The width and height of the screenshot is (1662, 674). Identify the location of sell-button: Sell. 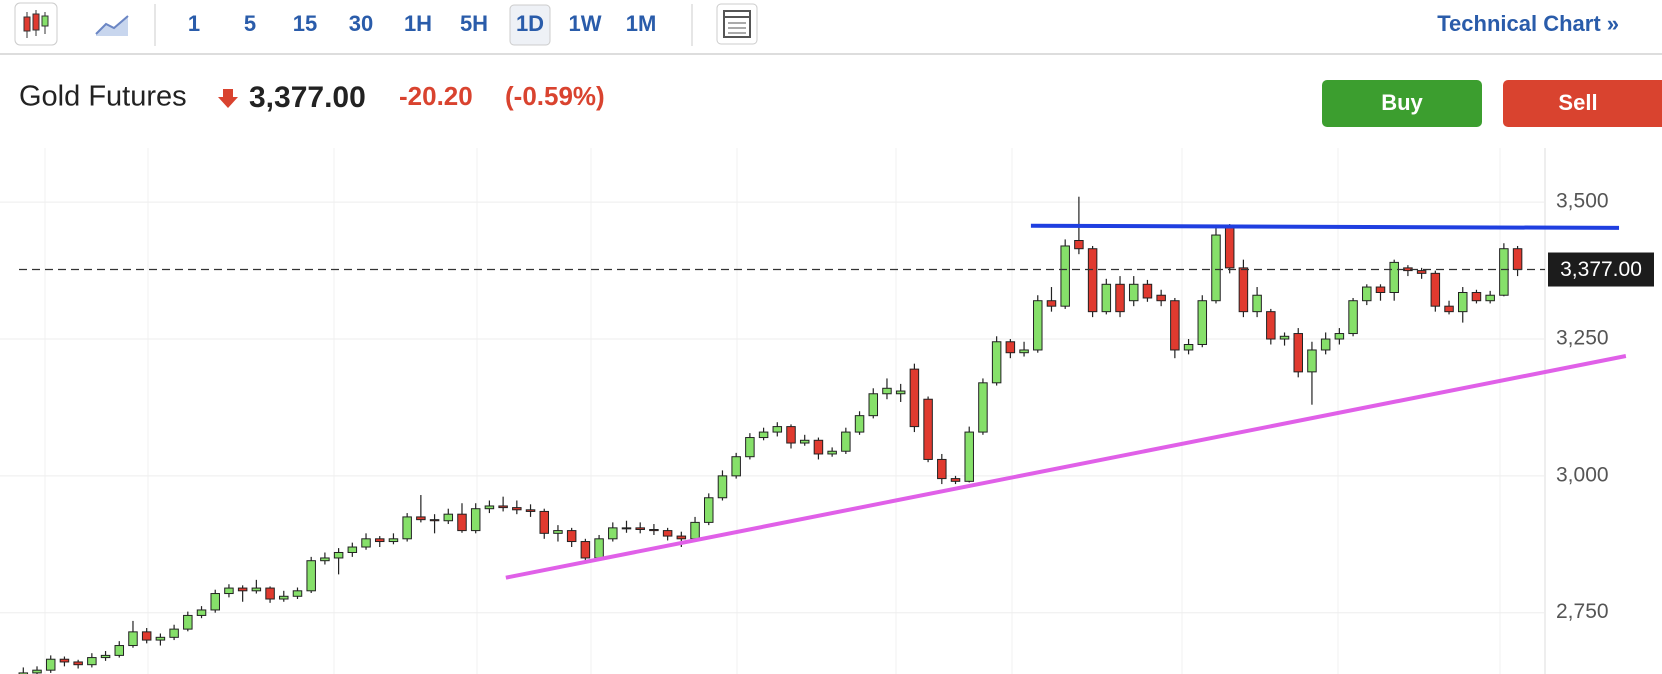
(1582, 103).